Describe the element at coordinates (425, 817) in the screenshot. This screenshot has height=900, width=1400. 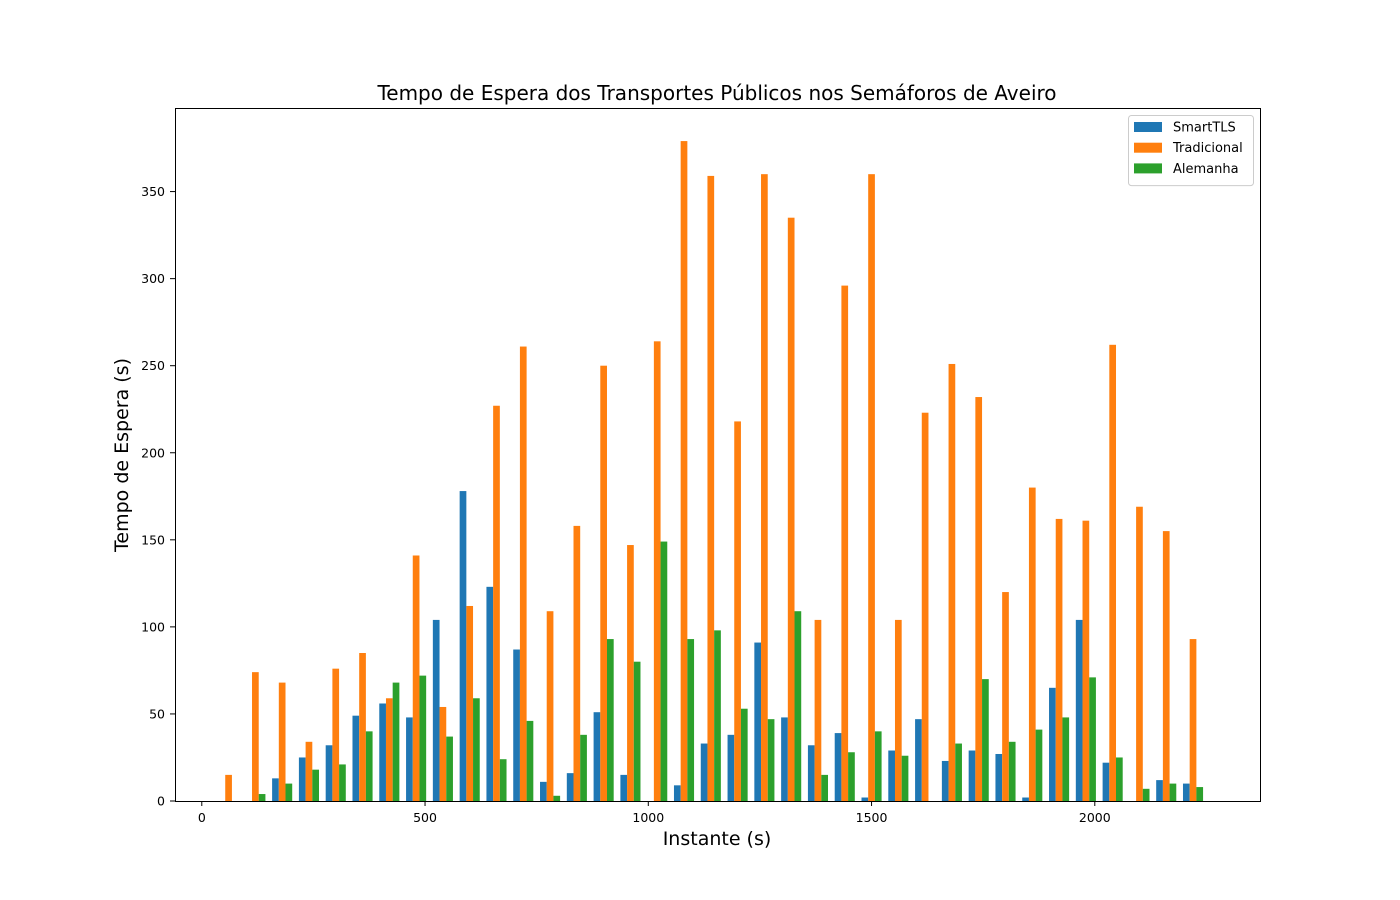
I see `x-tick-label: 500` at that location.